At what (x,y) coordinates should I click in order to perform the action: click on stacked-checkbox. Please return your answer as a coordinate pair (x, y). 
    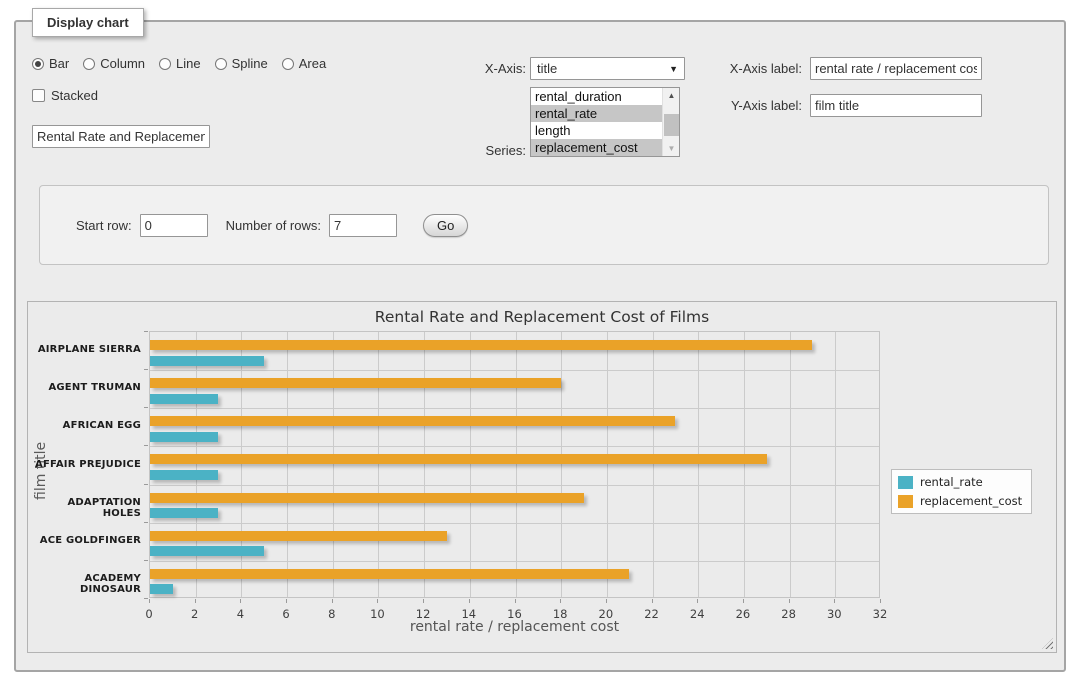
    Looking at the image, I should click on (38, 95).